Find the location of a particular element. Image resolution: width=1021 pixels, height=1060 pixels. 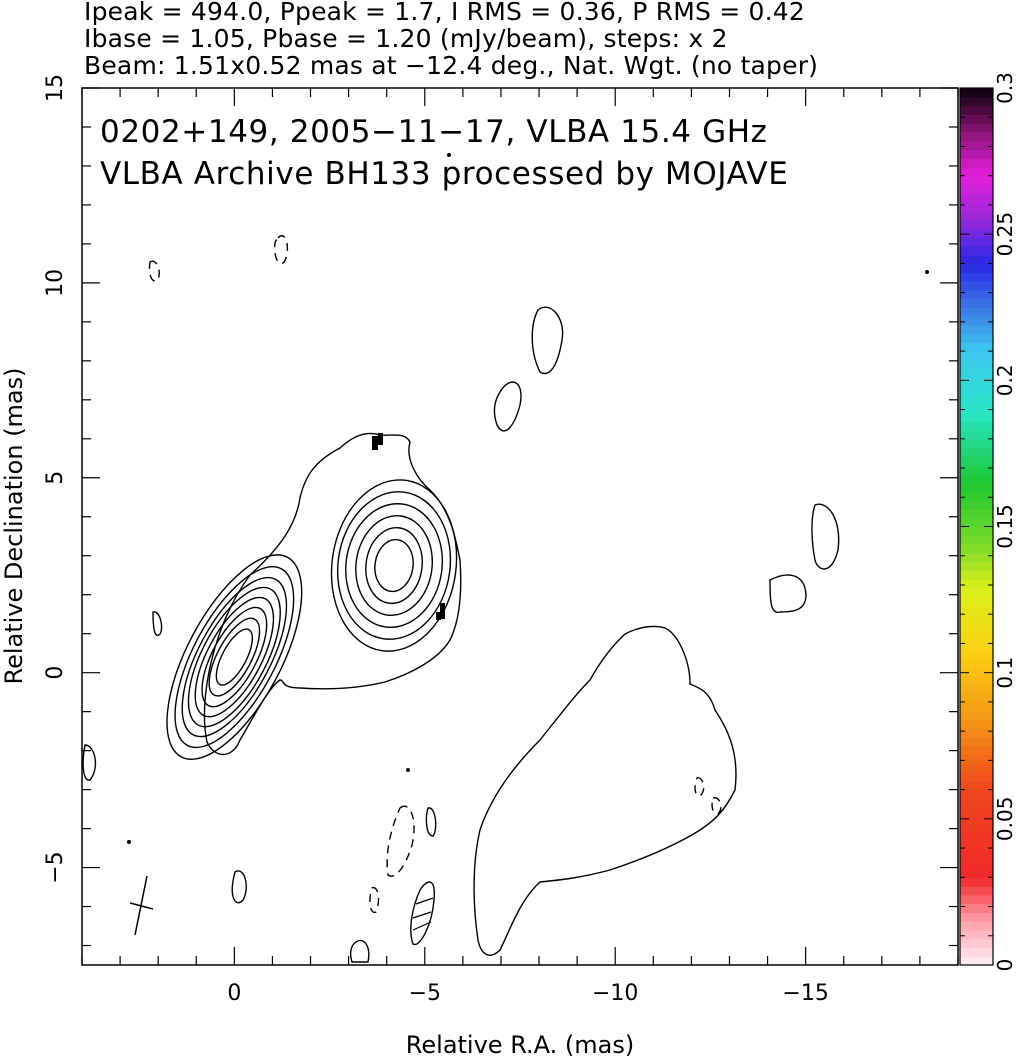

colorbar-label: 0.2 is located at coordinates (1005, 380).